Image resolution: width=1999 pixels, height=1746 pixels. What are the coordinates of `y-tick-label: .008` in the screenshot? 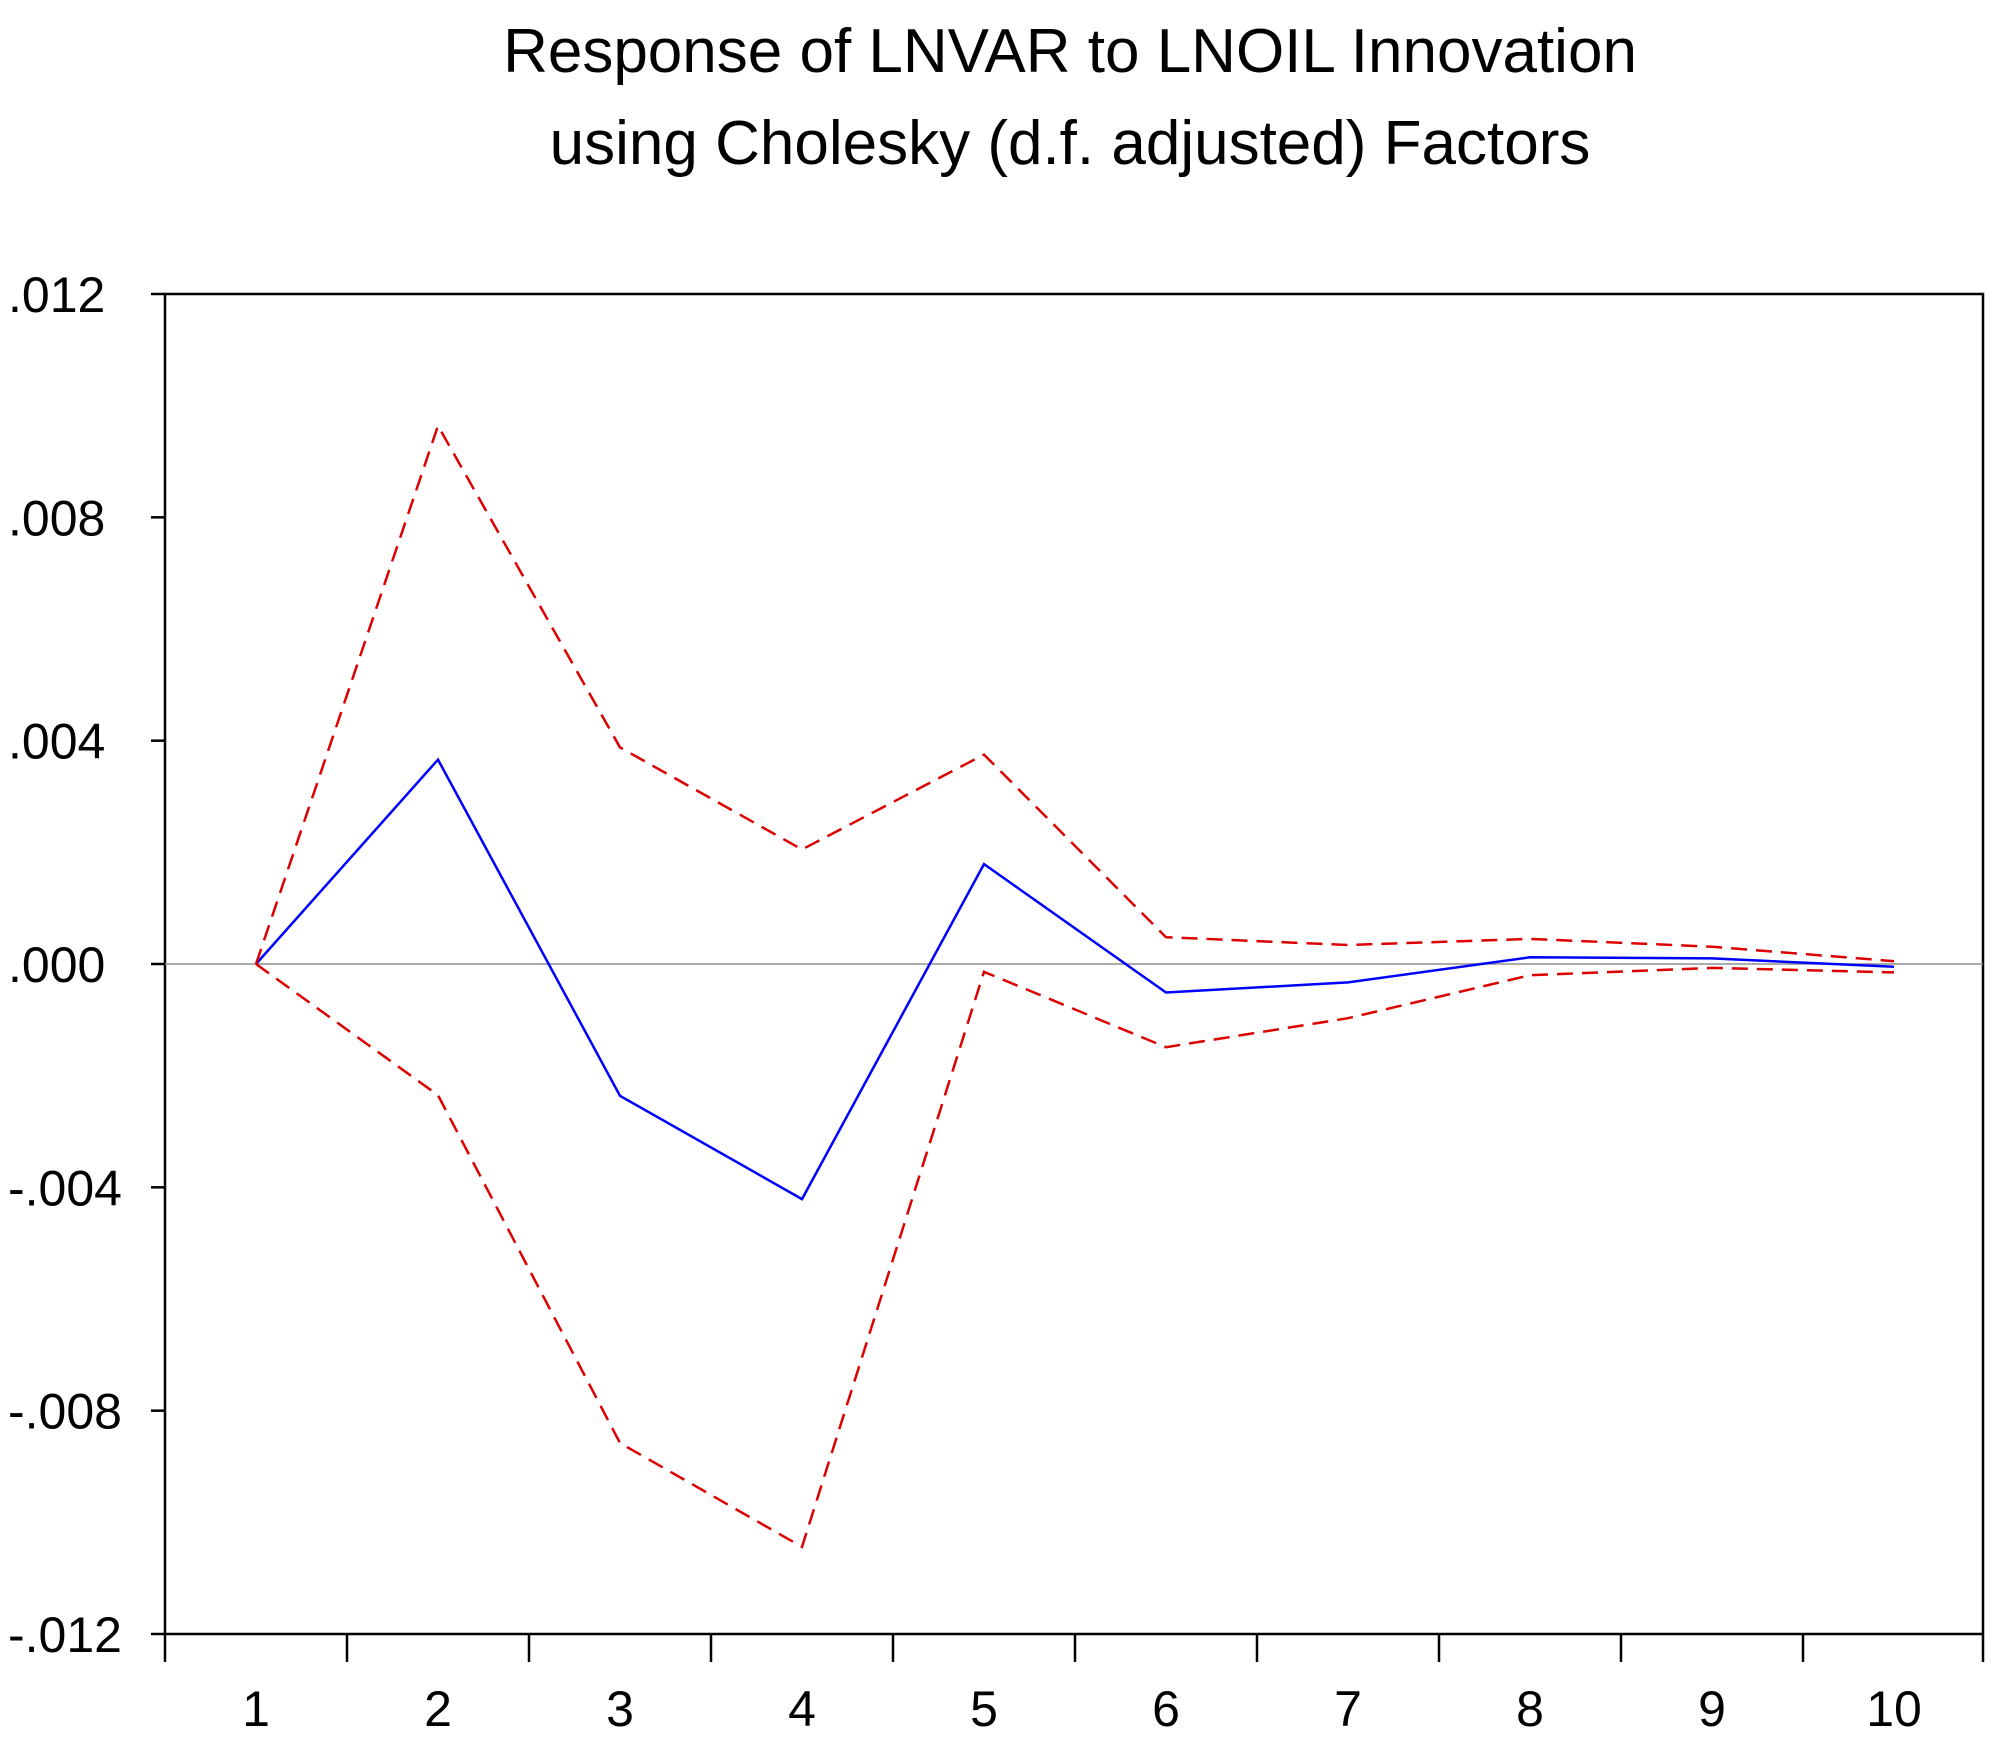 It's located at (56, 518).